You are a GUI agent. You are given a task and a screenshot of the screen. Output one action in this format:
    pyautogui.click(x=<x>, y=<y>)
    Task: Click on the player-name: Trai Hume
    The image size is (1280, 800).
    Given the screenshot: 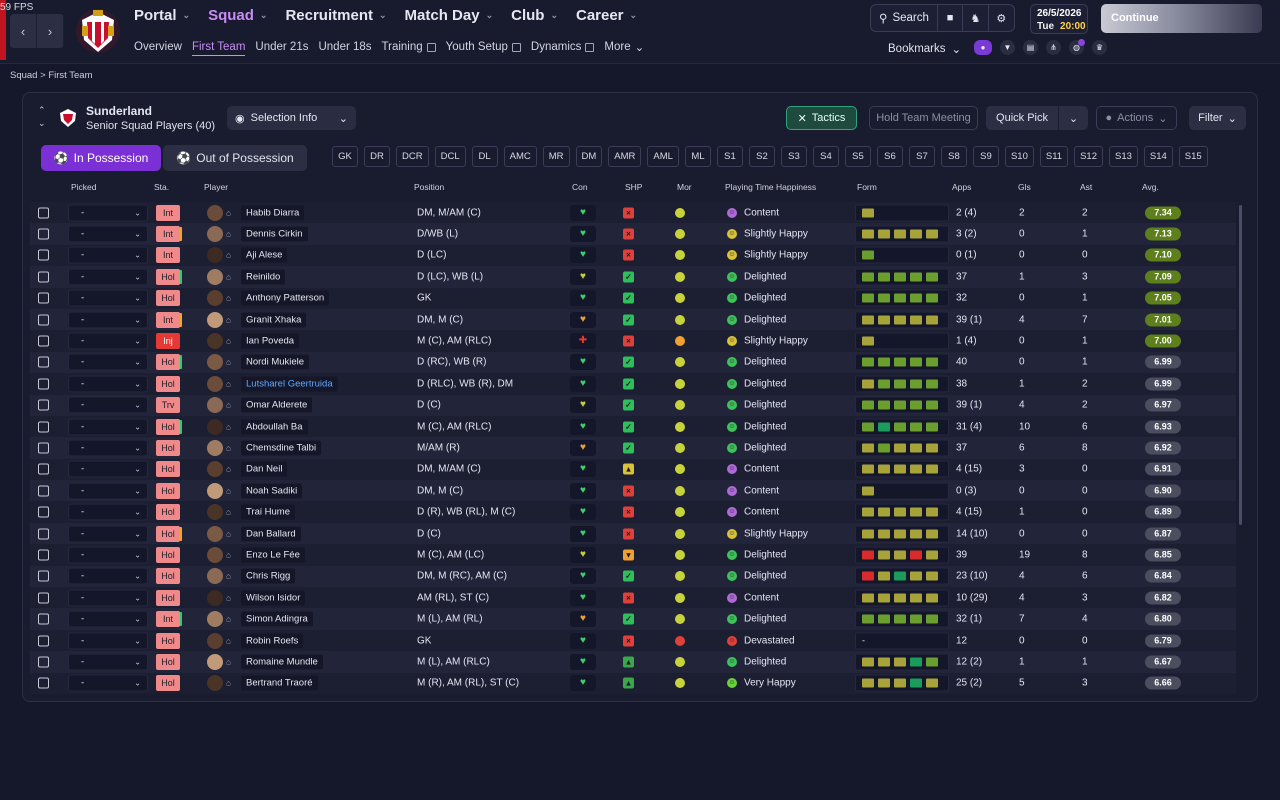 What is the action you would take?
    pyautogui.click(x=268, y=512)
    